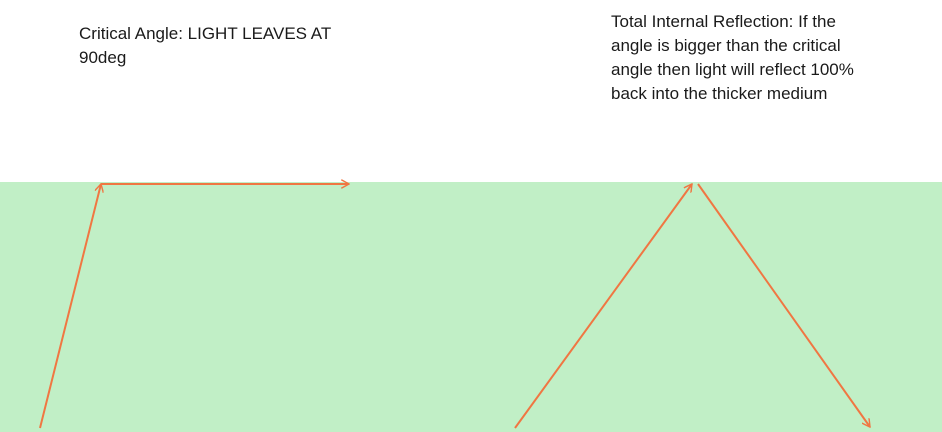 This screenshot has height=432, width=942. Describe the element at coordinates (603, 306) in the screenshot. I see `tir-incident-ray` at that location.